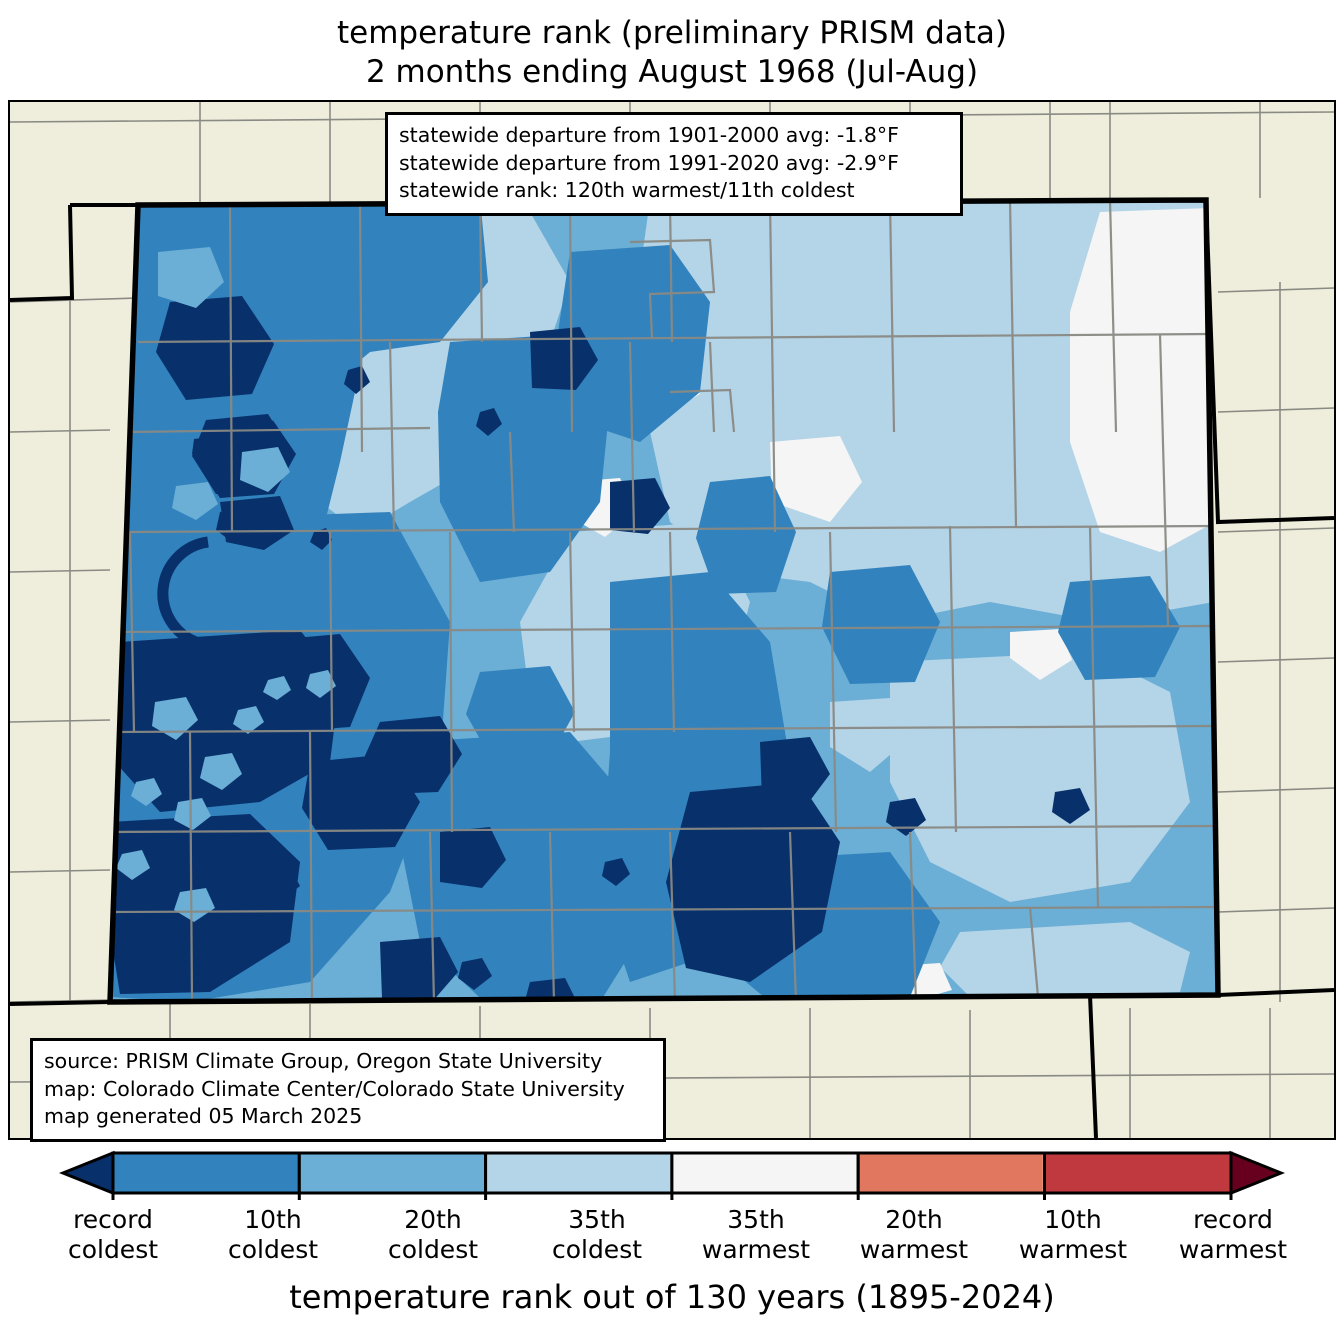 Image resolution: width=1344 pixels, height=1332 pixels. What do you see at coordinates (226, 796) in the screenshot?
I see `contour-sw-light-speckles` at bounding box center [226, 796].